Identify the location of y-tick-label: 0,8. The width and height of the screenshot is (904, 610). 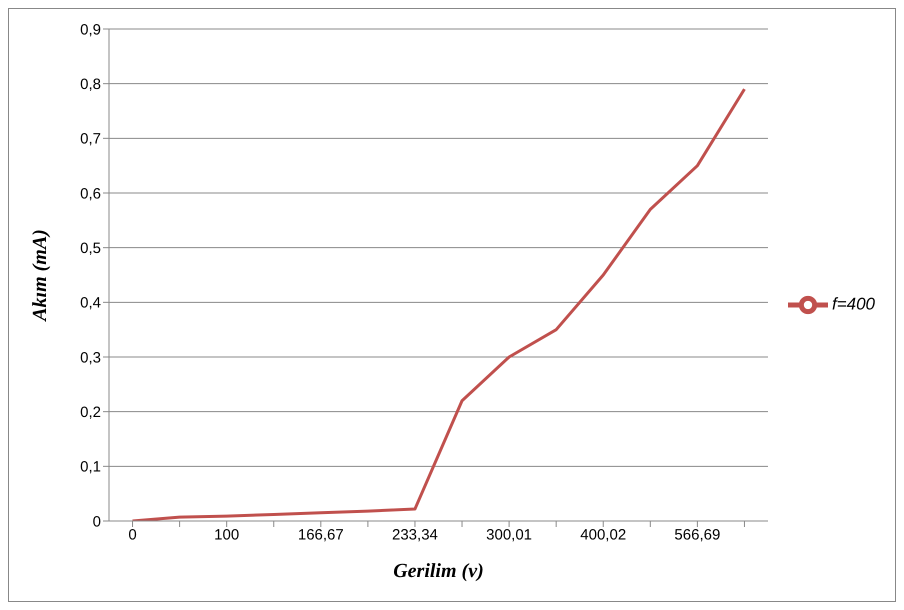
(90, 84).